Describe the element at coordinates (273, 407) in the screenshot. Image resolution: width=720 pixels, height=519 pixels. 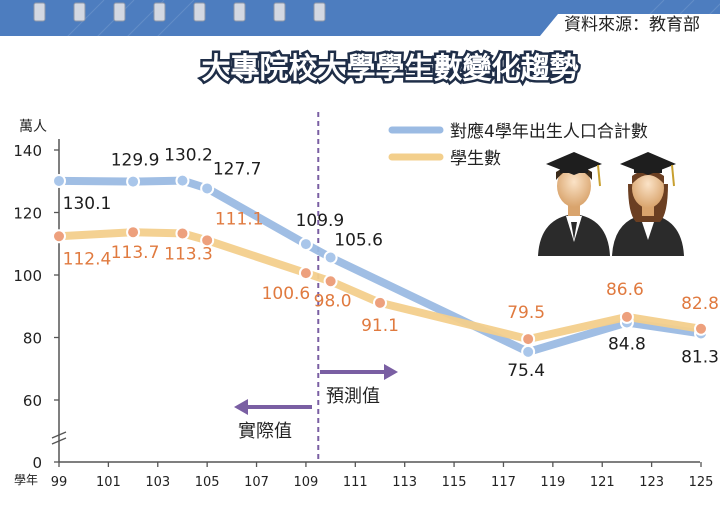
I see `actual-arrow` at that location.